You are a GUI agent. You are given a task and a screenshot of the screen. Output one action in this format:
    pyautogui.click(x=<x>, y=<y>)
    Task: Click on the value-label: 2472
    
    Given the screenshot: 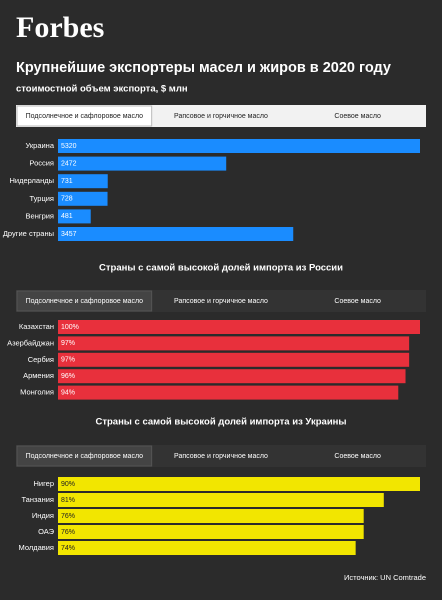 What is the action you would take?
    pyautogui.click(x=69, y=163)
    